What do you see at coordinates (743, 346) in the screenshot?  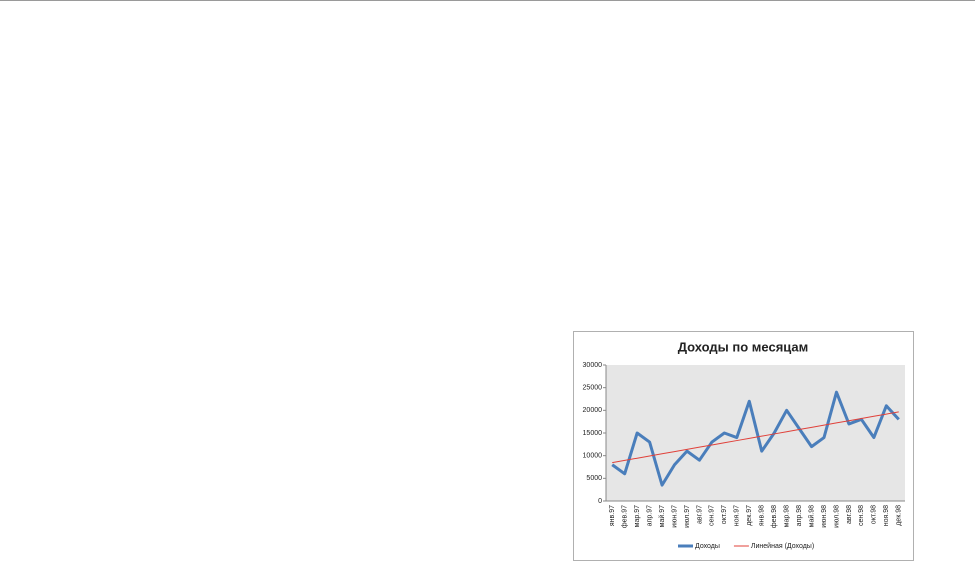 I see `chart-title: Доходы по месяцам` at bounding box center [743, 346].